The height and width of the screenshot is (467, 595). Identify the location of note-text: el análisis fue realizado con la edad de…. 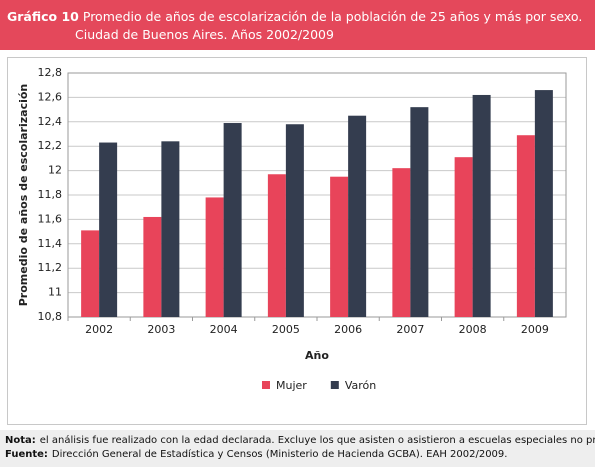
(317, 440).